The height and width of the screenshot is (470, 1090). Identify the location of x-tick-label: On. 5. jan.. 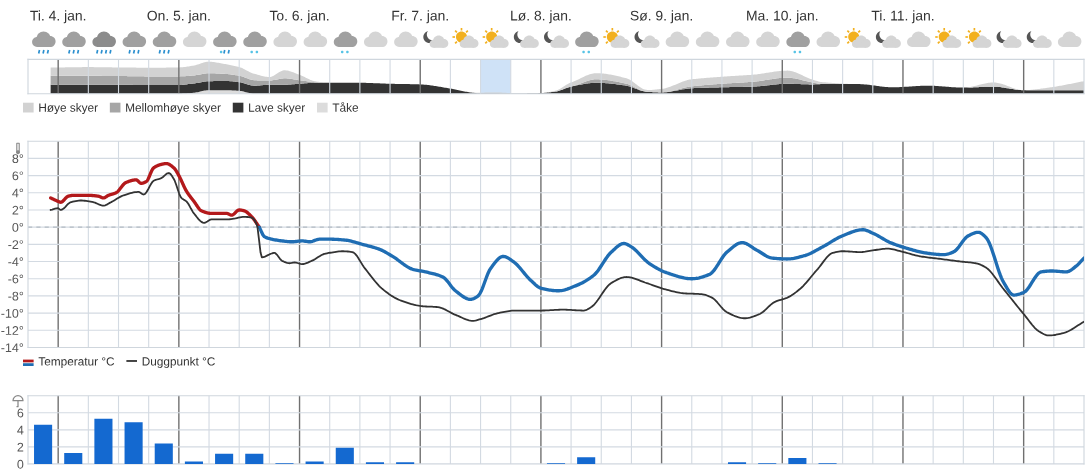
(178, 17).